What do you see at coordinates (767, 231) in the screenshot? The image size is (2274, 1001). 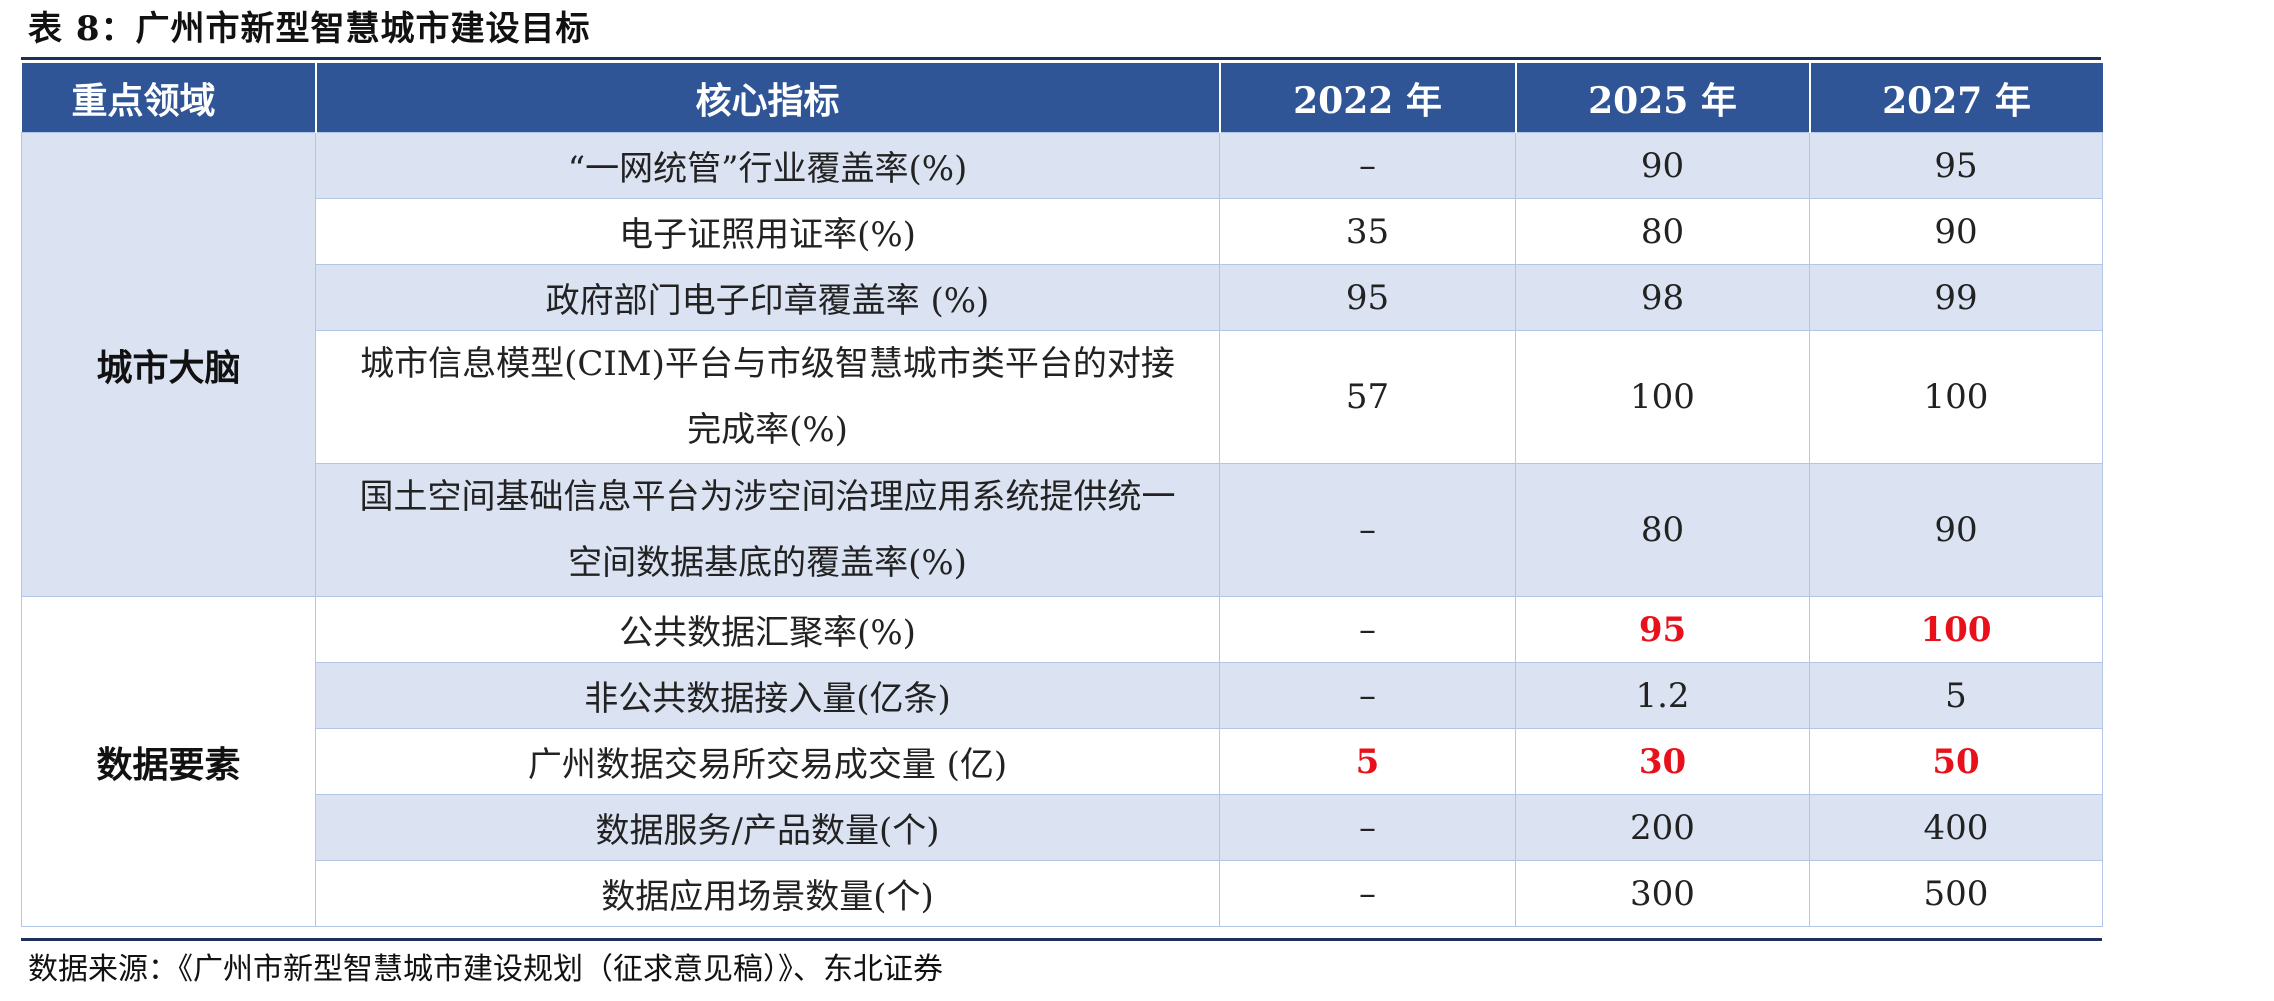 I see `indicator-cell: 电子证照用证率(%)` at bounding box center [767, 231].